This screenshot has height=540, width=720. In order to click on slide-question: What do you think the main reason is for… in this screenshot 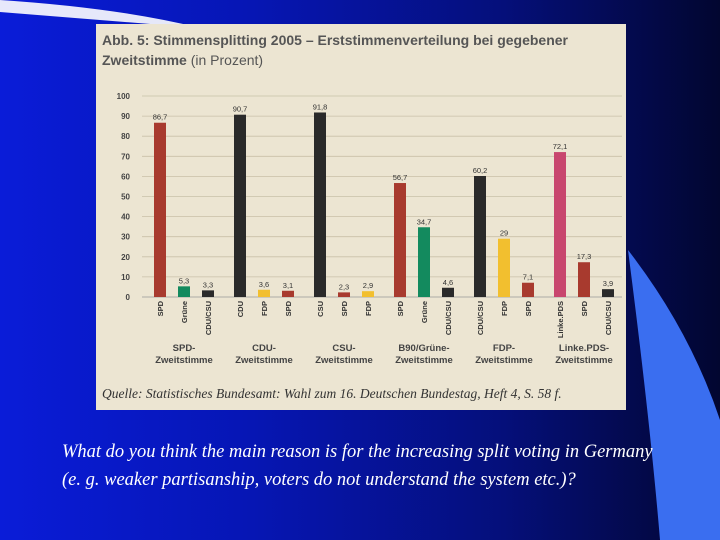, I will do `click(357, 466)`.